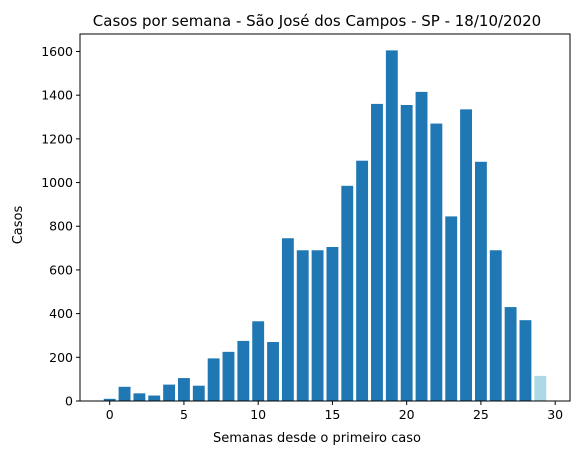  What do you see at coordinates (18, 225) in the screenshot?
I see `y-axis-label: Casos` at bounding box center [18, 225].